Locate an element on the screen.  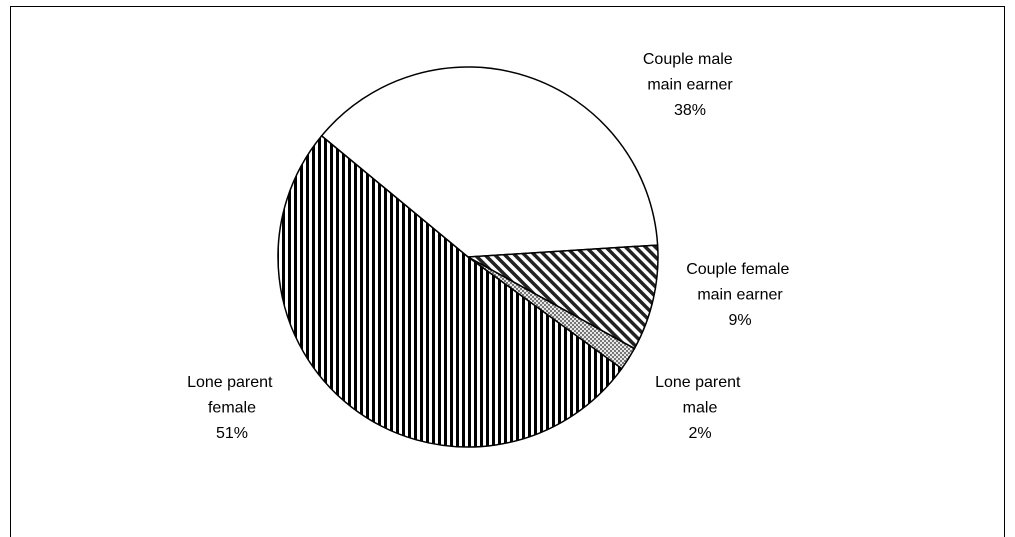
value-label: 51% is located at coordinates (232, 433).